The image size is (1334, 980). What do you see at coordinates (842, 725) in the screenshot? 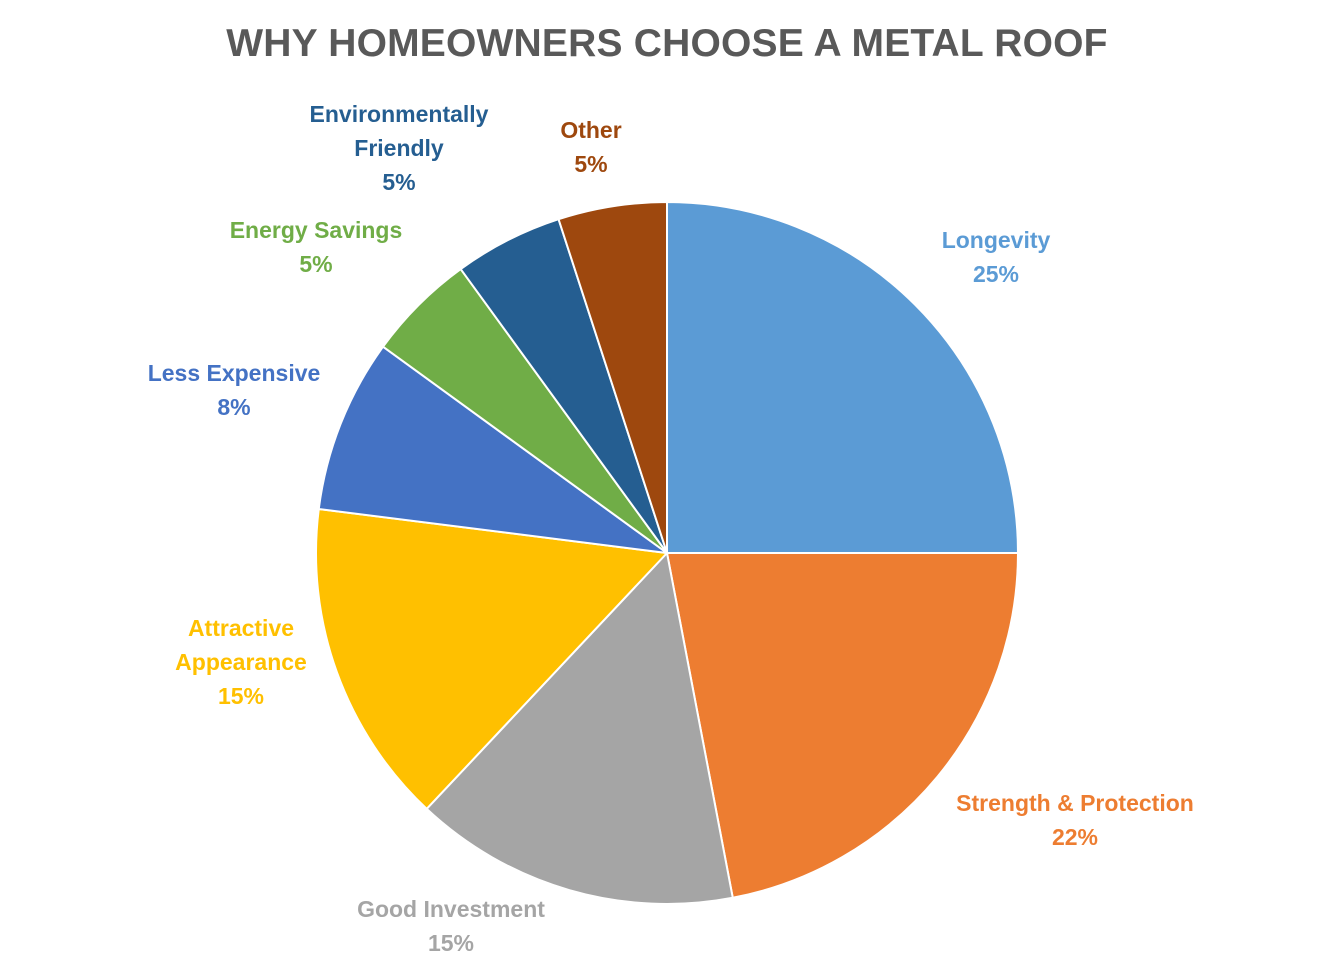
I see `pie-slice-strength-protection` at bounding box center [842, 725].